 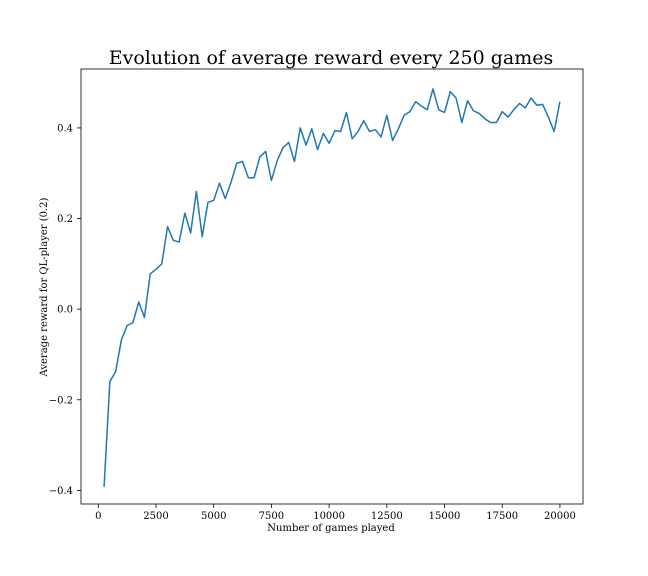 I want to click on x-tick-label: 15000, so click(x=445, y=516).